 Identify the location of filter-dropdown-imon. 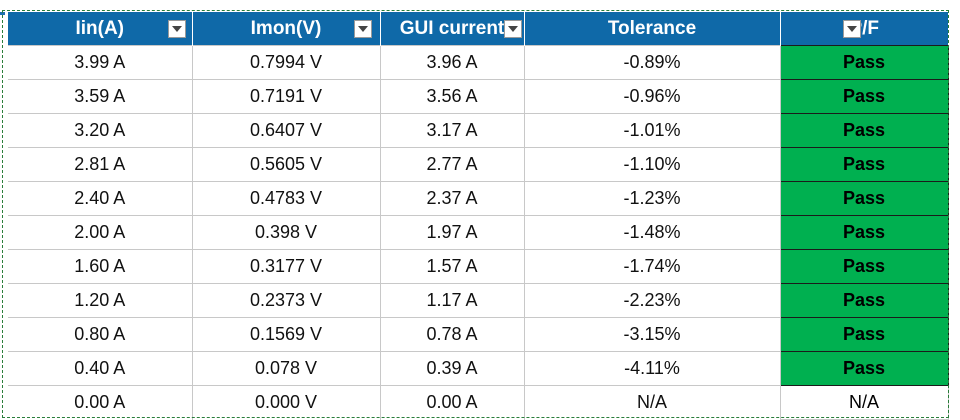
(362, 29).